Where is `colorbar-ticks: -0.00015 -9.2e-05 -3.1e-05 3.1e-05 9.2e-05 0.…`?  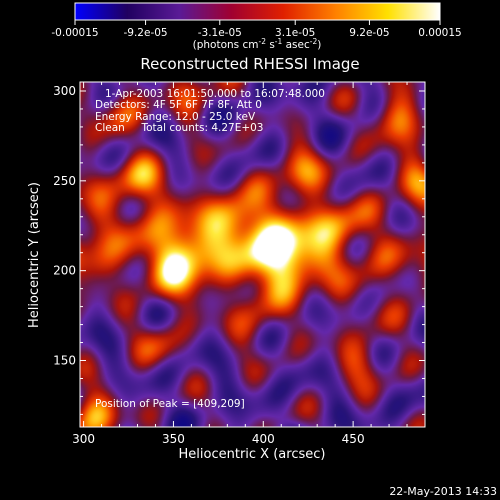
colorbar-ticks: -0.00015 -9.2e-05 -3.1e-05 3.1e-05 9.2e-05 0.… is located at coordinates (256, 29).